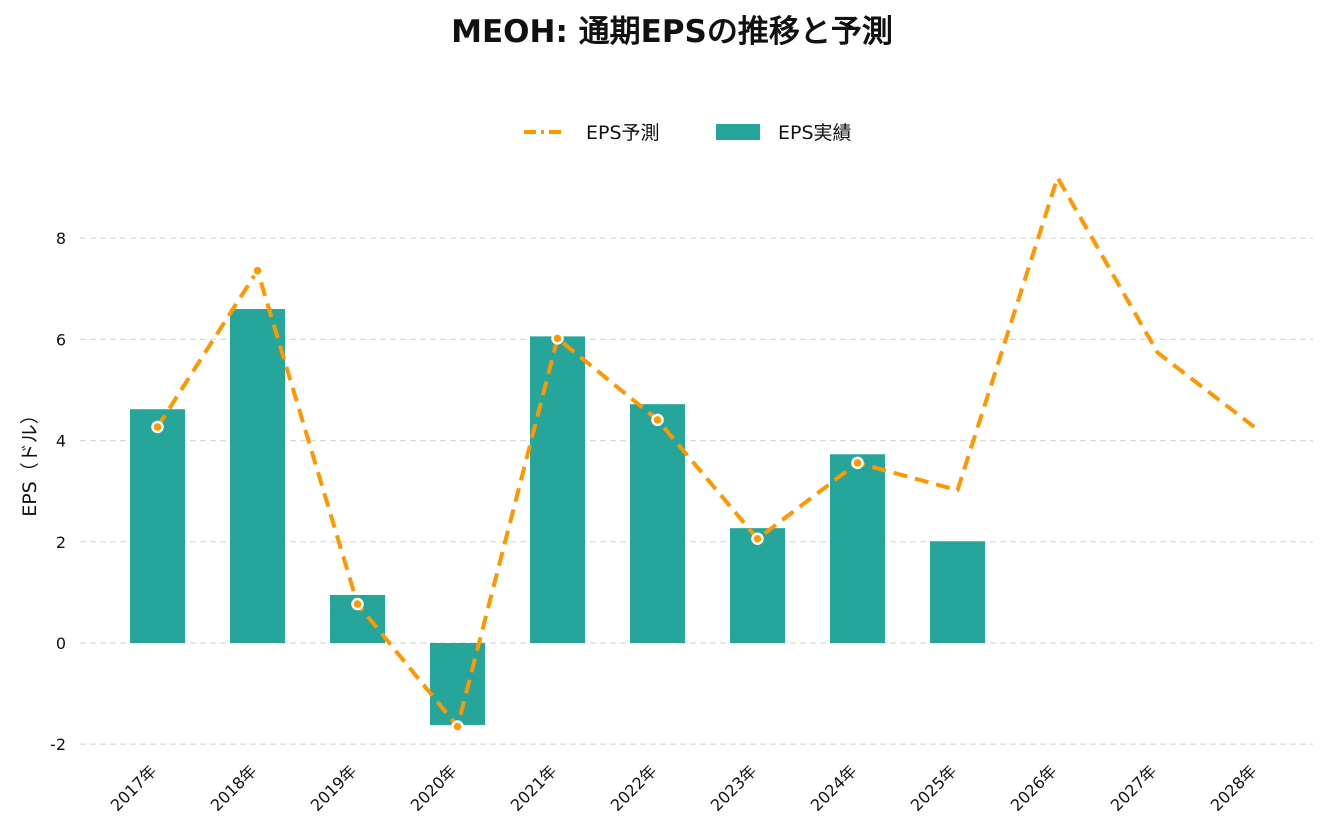  Describe the element at coordinates (734, 788) in the screenshot. I see `x-tick-label: 2023年` at that location.